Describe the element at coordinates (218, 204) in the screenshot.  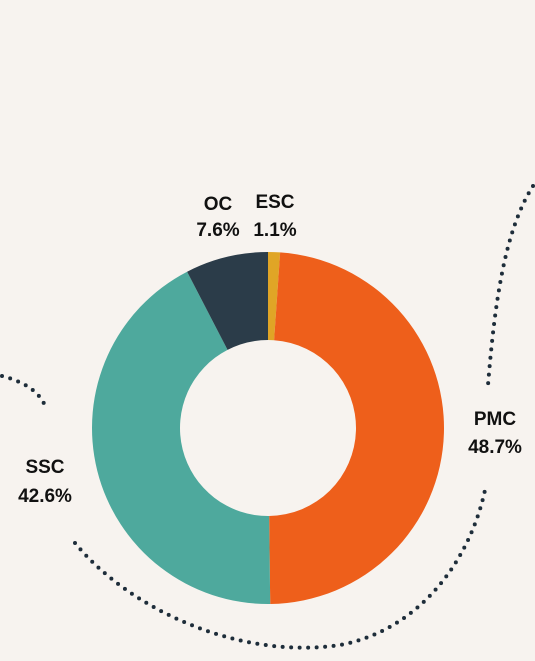
I see `segment-label: OC` at that location.